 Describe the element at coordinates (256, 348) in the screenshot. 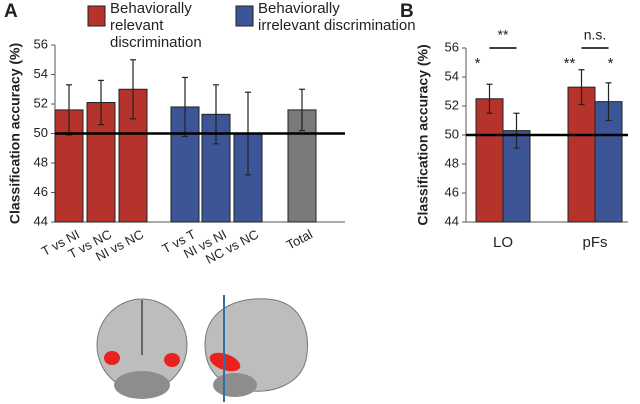

I see `brain-sagittal` at that location.